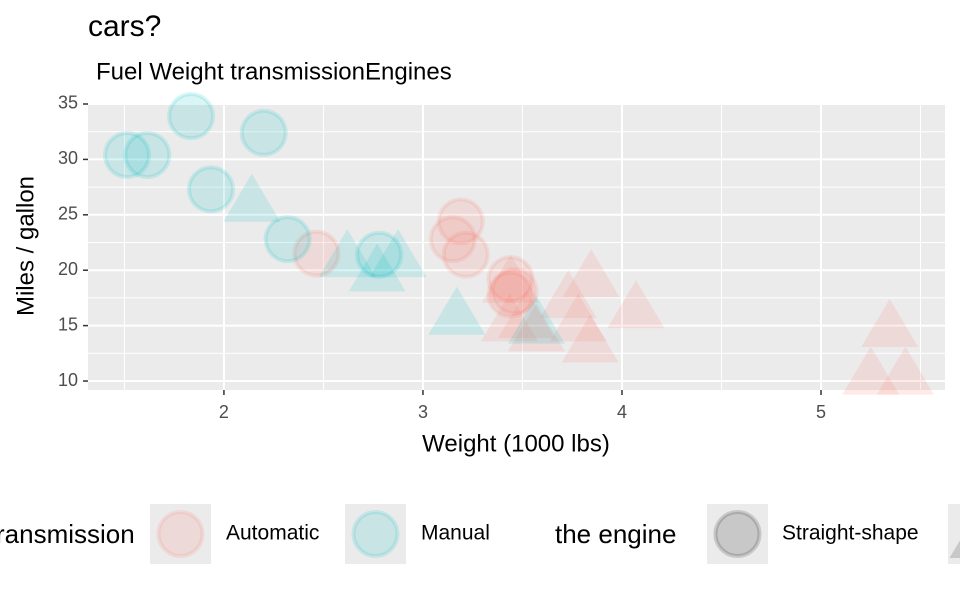 The width and height of the screenshot is (960, 593). I want to click on y-tick-label: 10, so click(68, 380).